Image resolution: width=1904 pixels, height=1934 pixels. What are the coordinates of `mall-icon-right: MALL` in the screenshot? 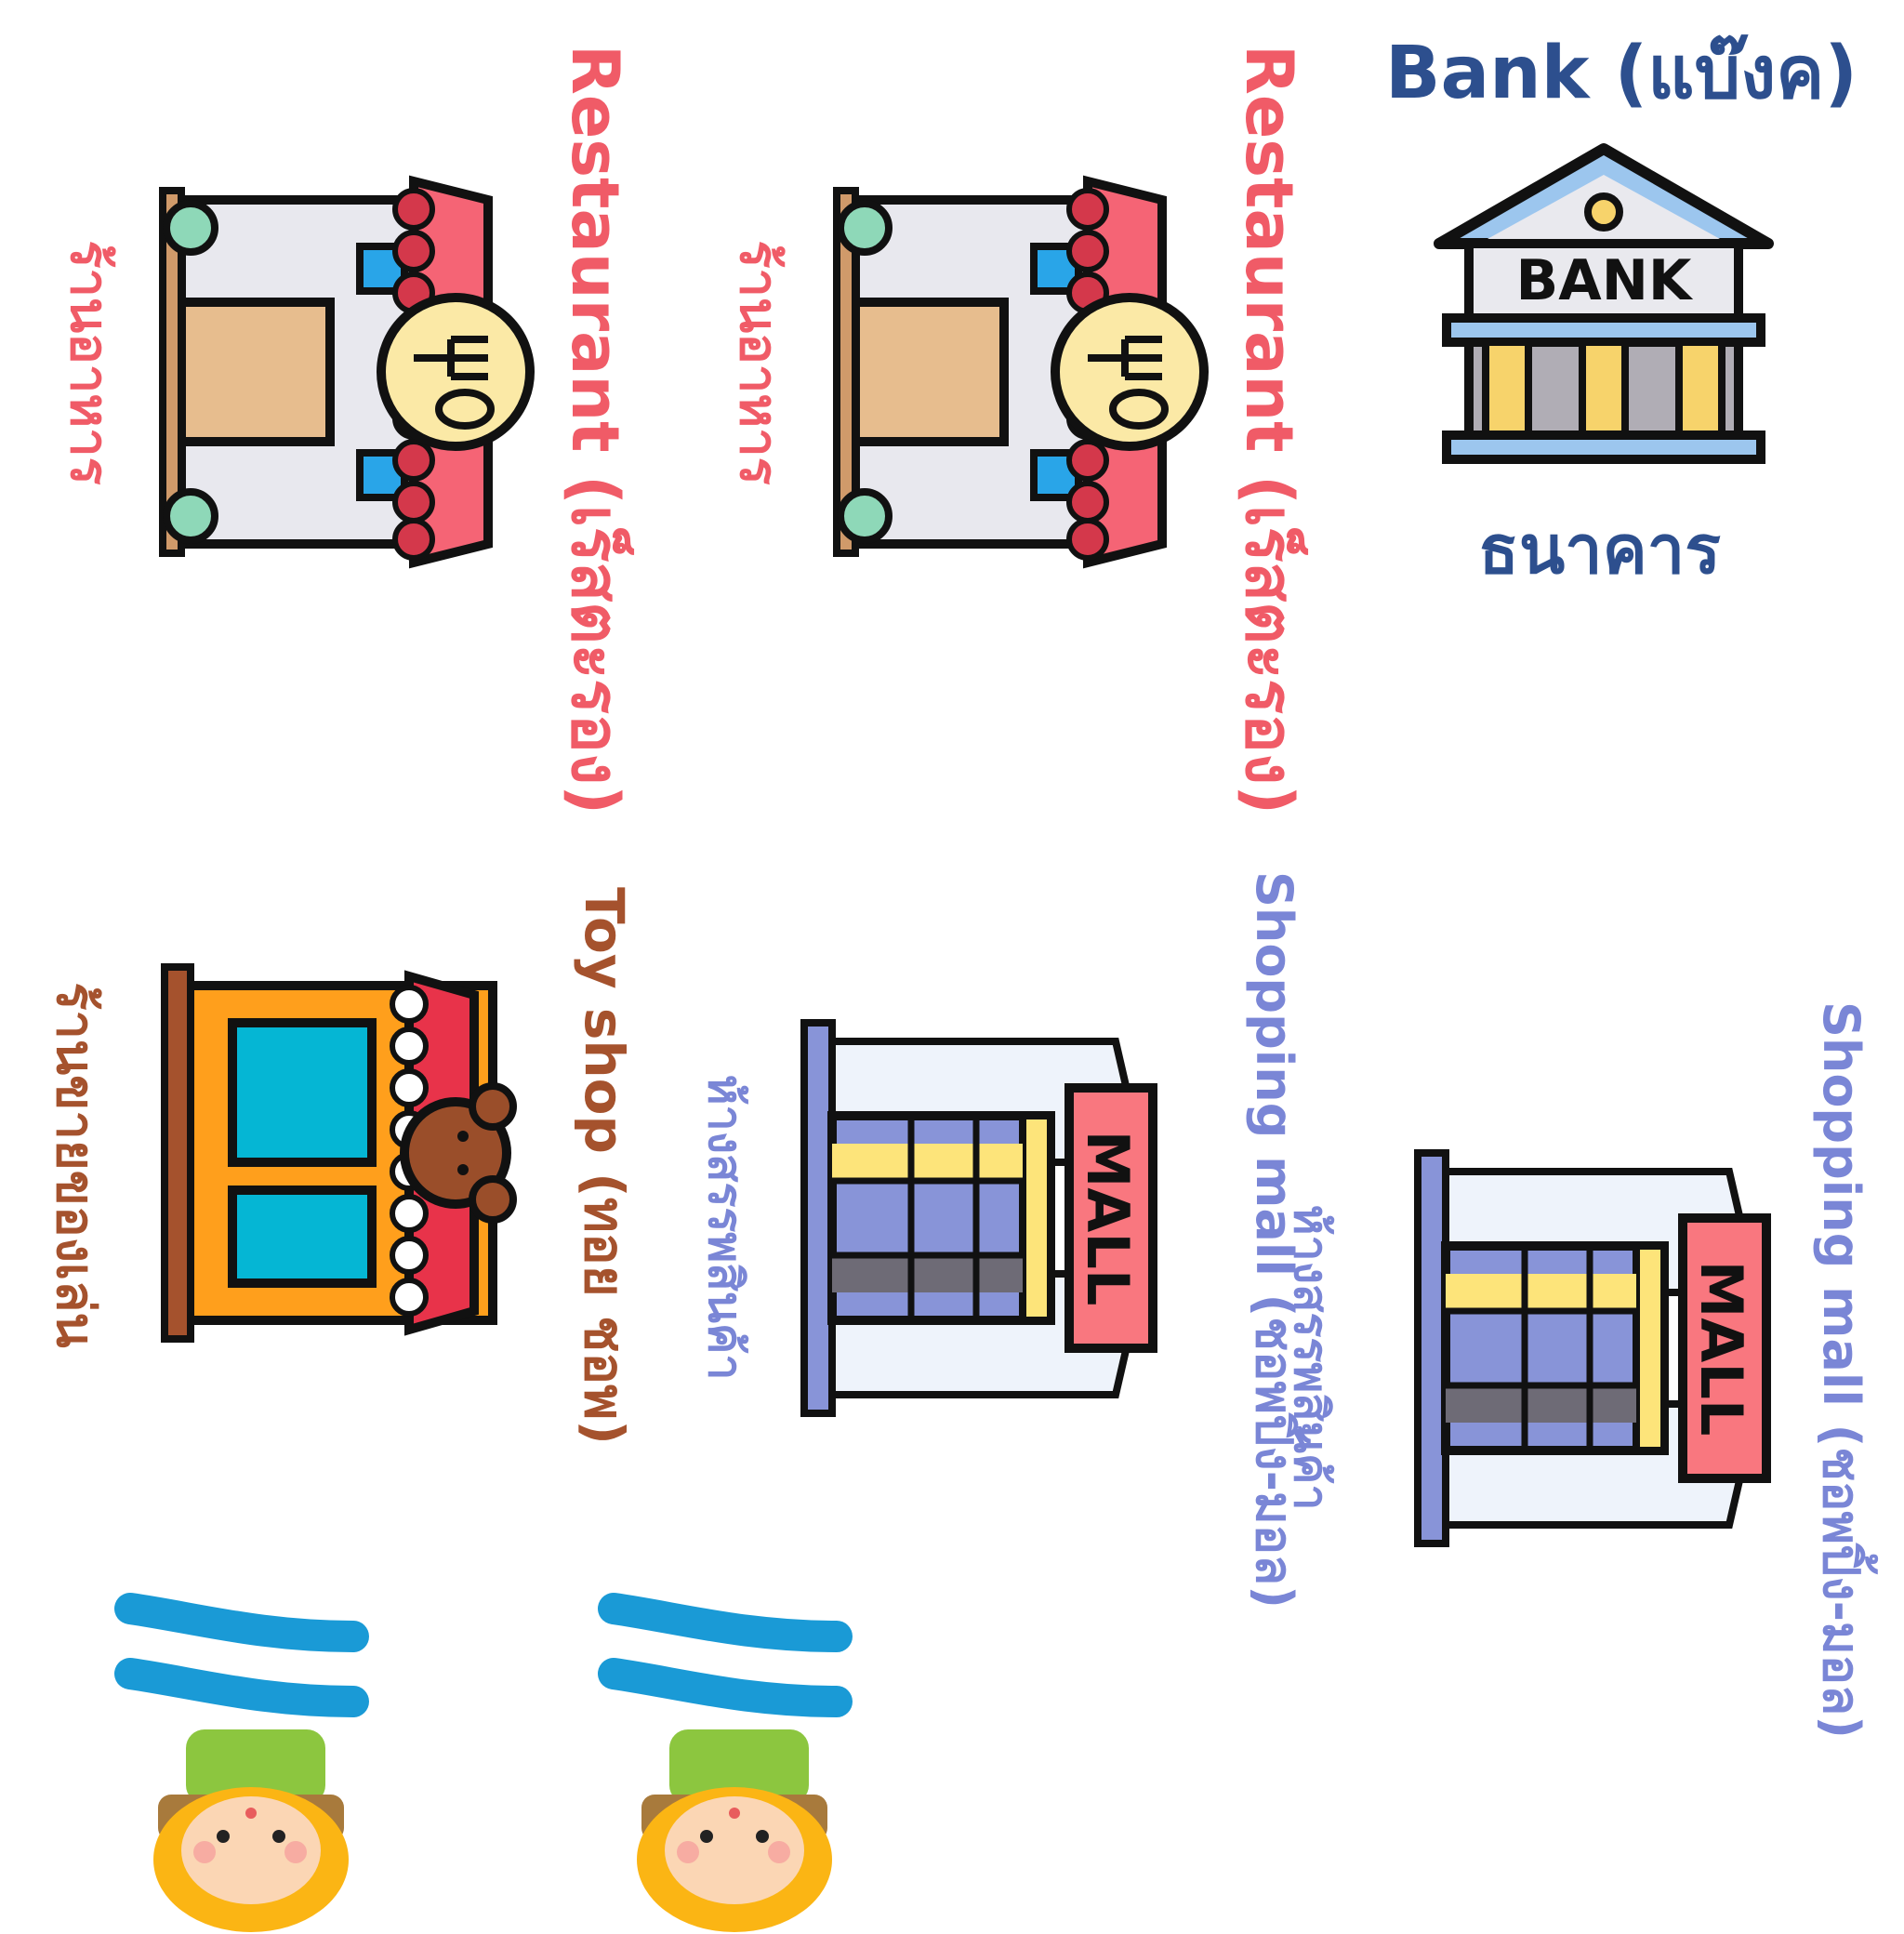 It's located at (1592, 1348).